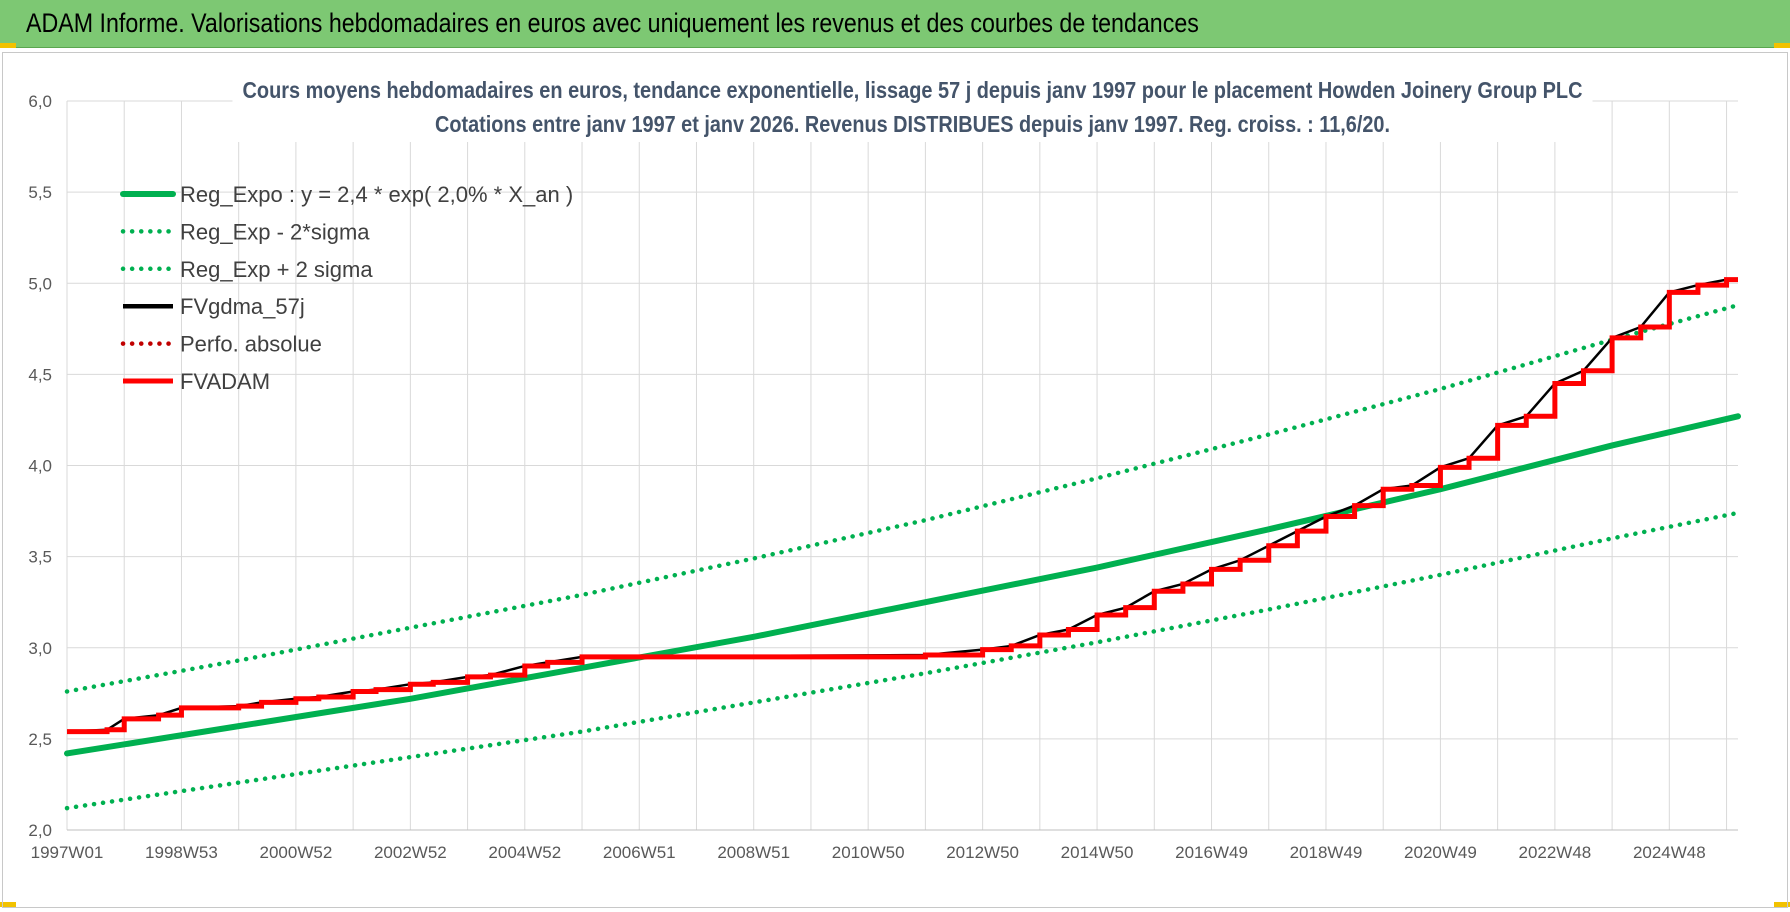 This screenshot has width=1790, height=912. I want to click on y-tick-label: 4,5, so click(40, 374).